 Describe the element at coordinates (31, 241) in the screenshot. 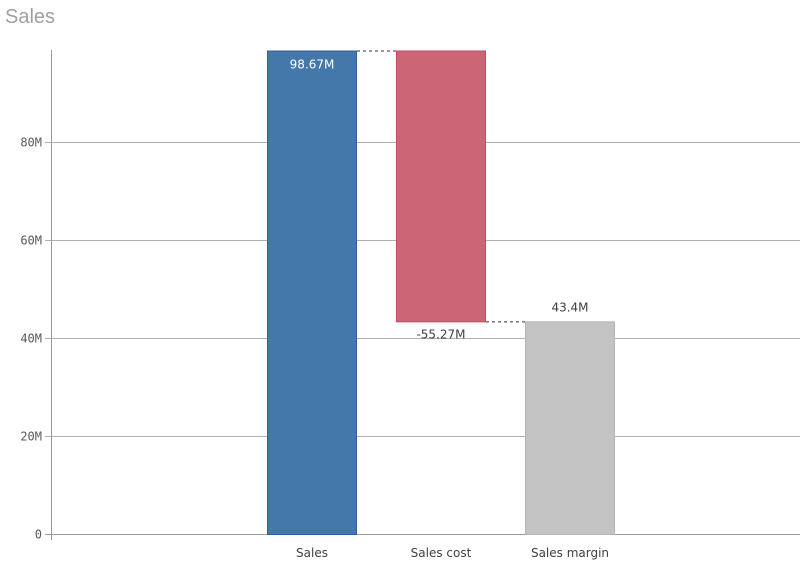

I see `y-tick-label: 60M` at that location.